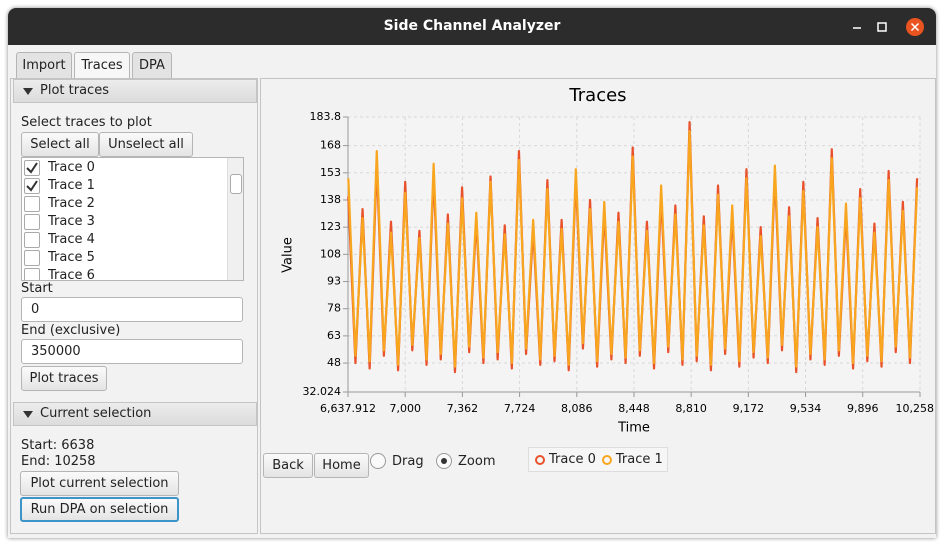  What do you see at coordinates (334, 335) in the screenshot?
I see `y-tick-label: 63` at bounding box center [334, 335].